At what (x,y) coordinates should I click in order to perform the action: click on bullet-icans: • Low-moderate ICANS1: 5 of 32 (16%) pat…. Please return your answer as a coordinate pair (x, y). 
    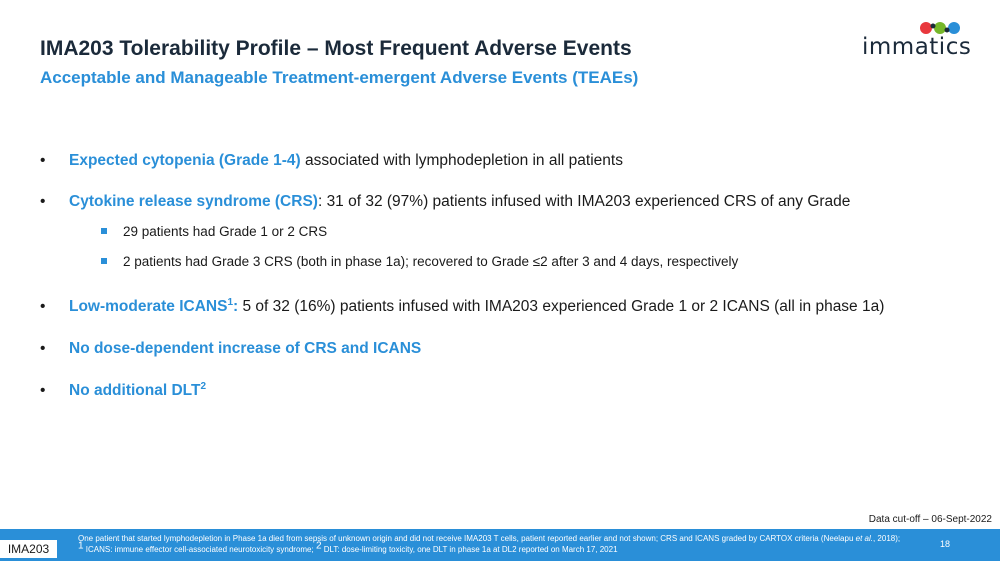
    Looking at the image, I should click on (510, 307).